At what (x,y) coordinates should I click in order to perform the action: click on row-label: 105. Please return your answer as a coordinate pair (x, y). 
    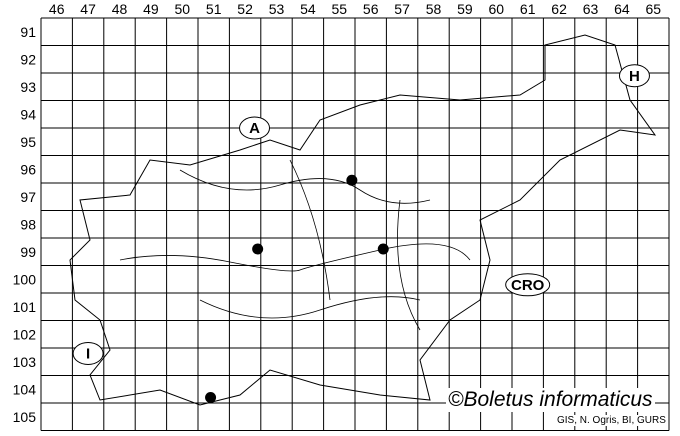
    Looking at the image, I should click on (25, 417).